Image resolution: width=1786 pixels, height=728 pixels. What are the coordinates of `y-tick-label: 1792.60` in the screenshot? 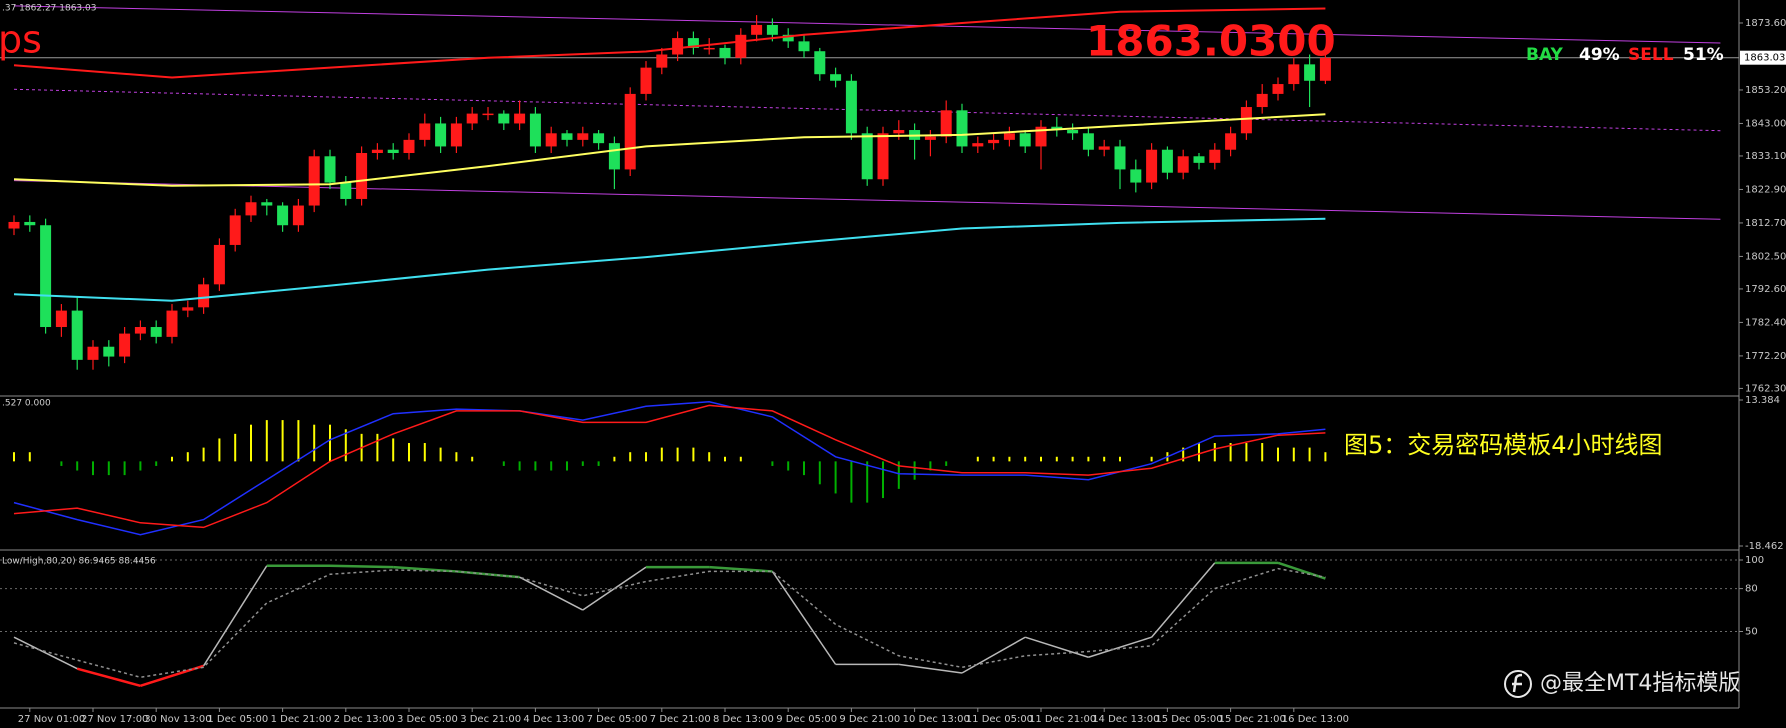 It's located at (1765, 289).